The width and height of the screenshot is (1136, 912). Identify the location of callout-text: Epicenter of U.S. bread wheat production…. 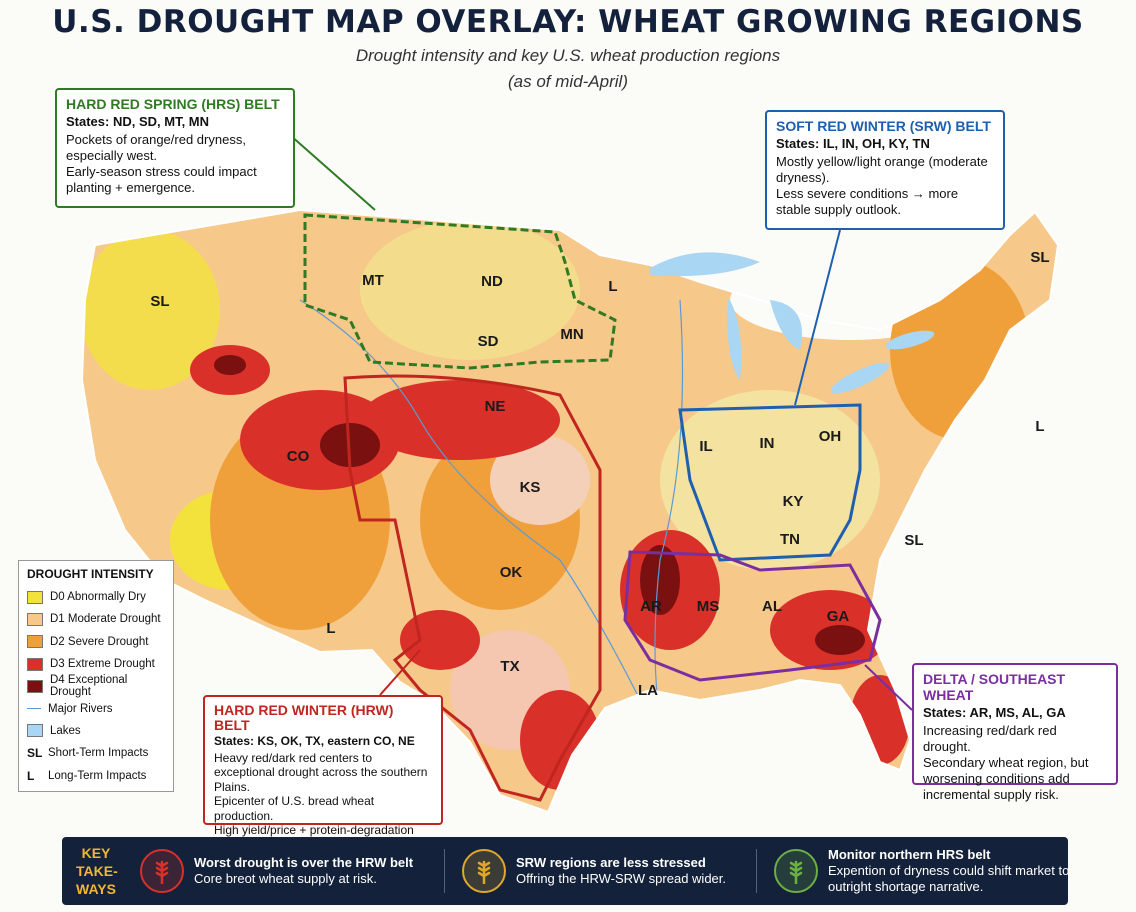
(294, 808).